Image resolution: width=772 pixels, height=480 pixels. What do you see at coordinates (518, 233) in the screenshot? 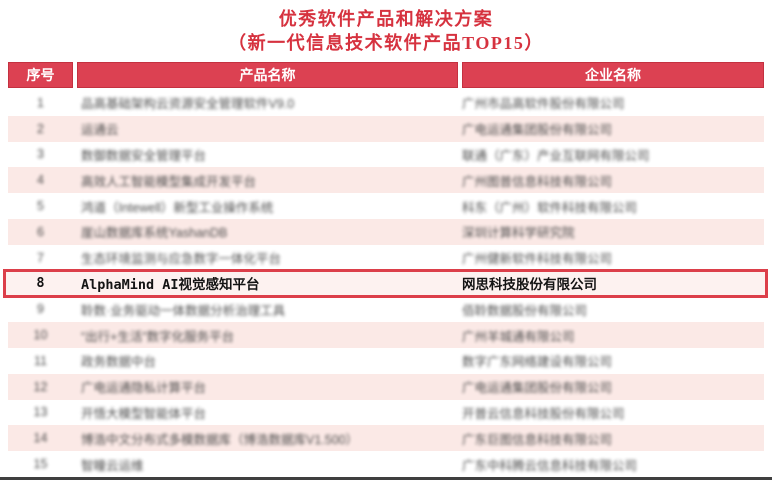
I see `row-company: 深圳计算科学研究院` at bounding box center [518, 233].